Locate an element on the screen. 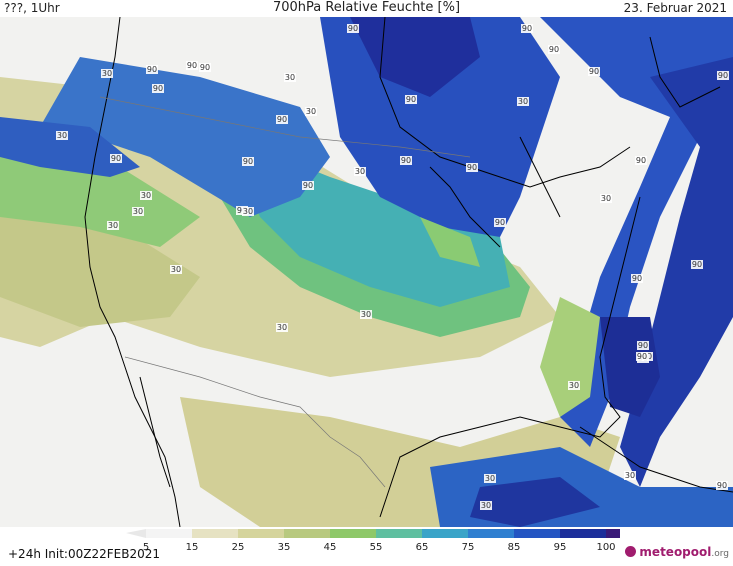  colorbar-tick: 75 is located at coordinates (468, 547).